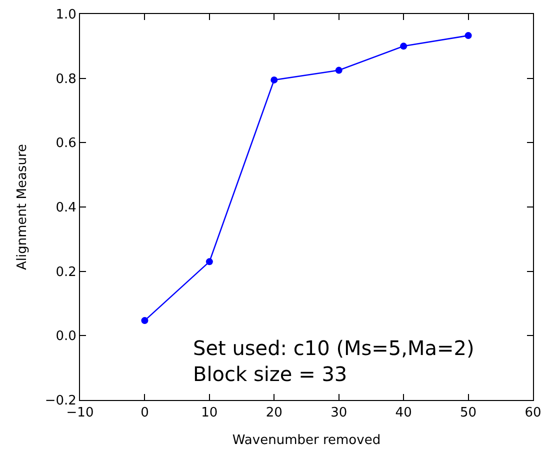 Image resolution: width=549 pixels, height=453 pixels. Describe the element at coordinates (66, 272) in the screenshot. I see `y-tick-label: 0.2` at that location.